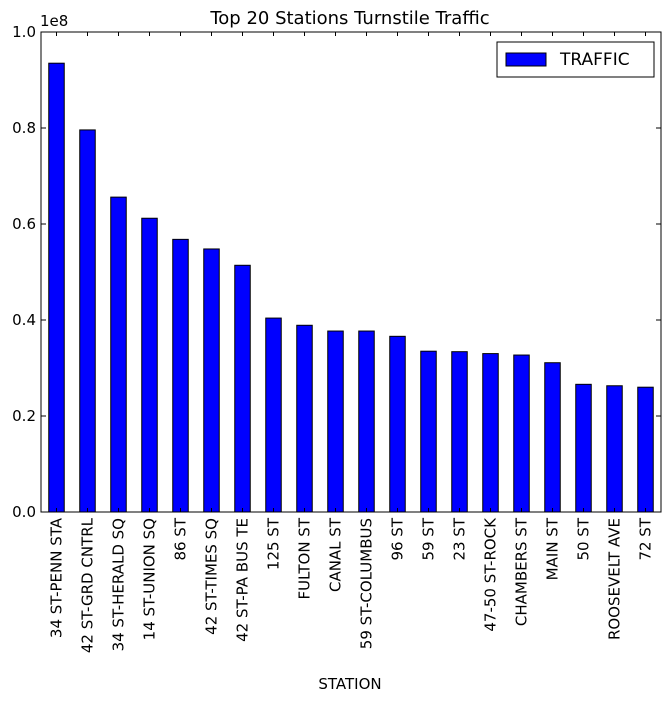  What do you see at coordinates (594, 60) in the screenshot?
I see `legend-label: TRAFFIC` at bounding box center [594, 60].